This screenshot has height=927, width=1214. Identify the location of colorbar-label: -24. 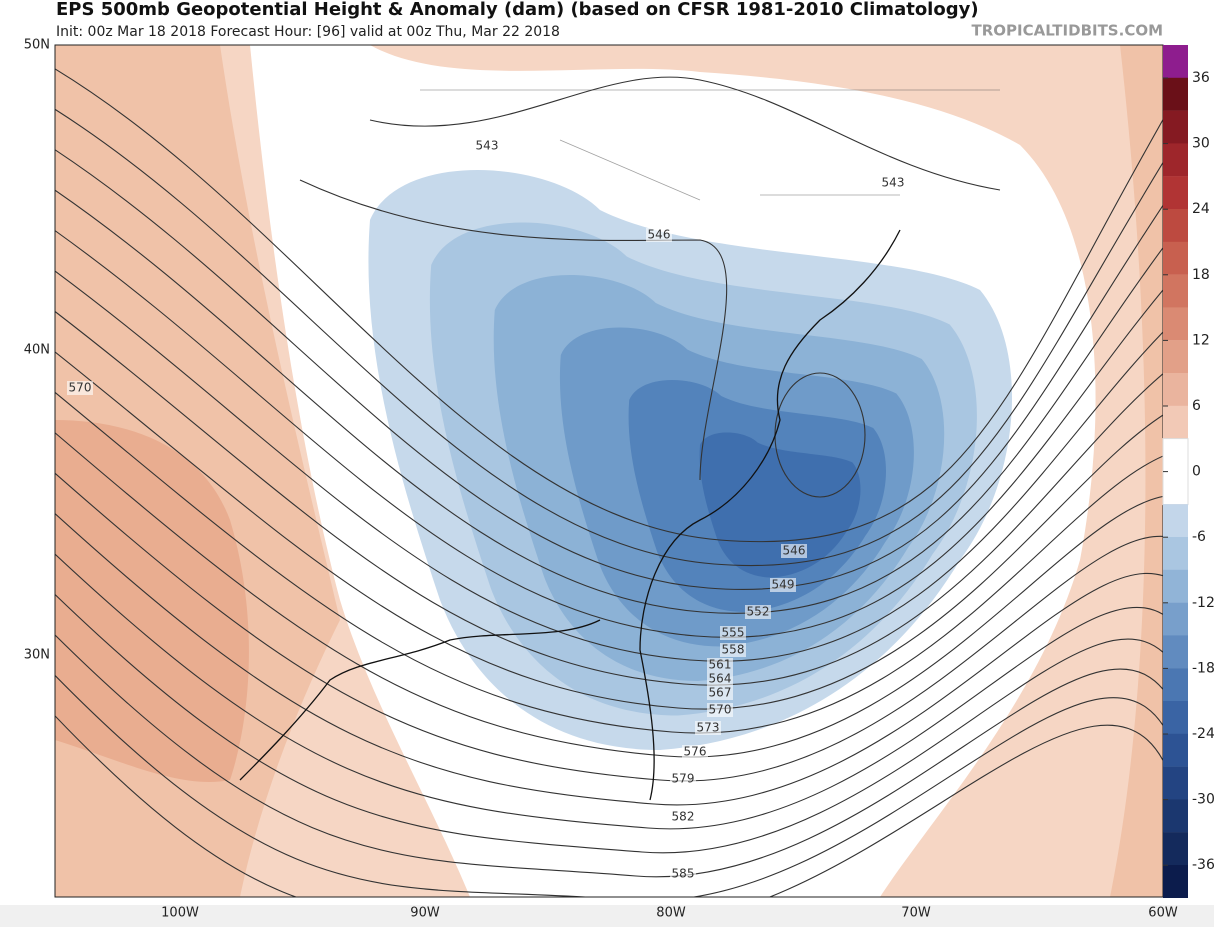
(1203, 734).